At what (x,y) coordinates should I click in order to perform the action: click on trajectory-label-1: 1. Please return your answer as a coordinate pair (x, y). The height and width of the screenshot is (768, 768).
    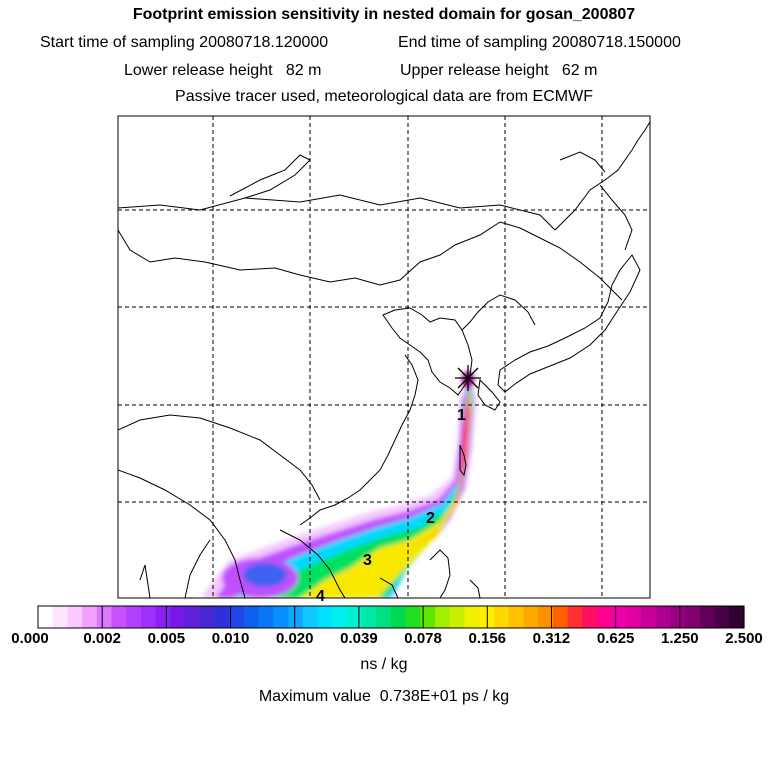
    Looking at the image, I should click on (461, 415).